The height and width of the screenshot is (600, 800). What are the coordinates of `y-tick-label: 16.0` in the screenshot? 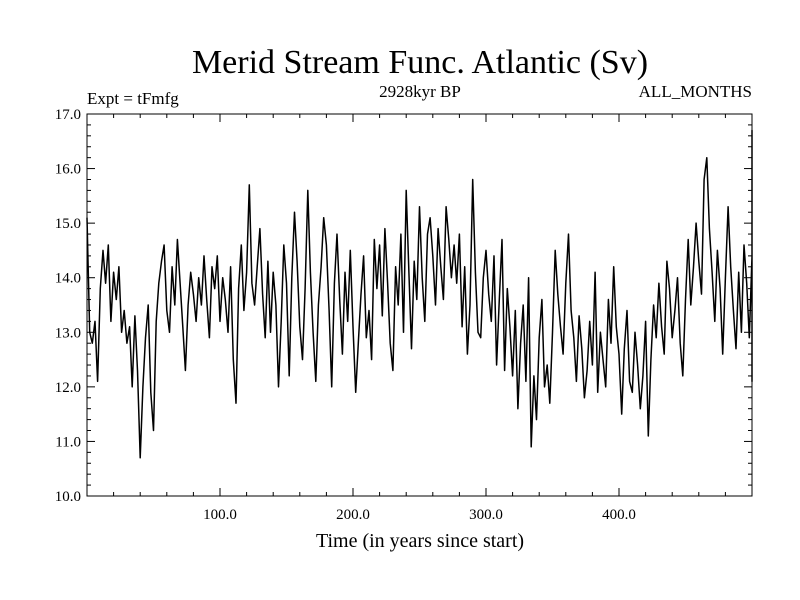 It's located at (68, 170).